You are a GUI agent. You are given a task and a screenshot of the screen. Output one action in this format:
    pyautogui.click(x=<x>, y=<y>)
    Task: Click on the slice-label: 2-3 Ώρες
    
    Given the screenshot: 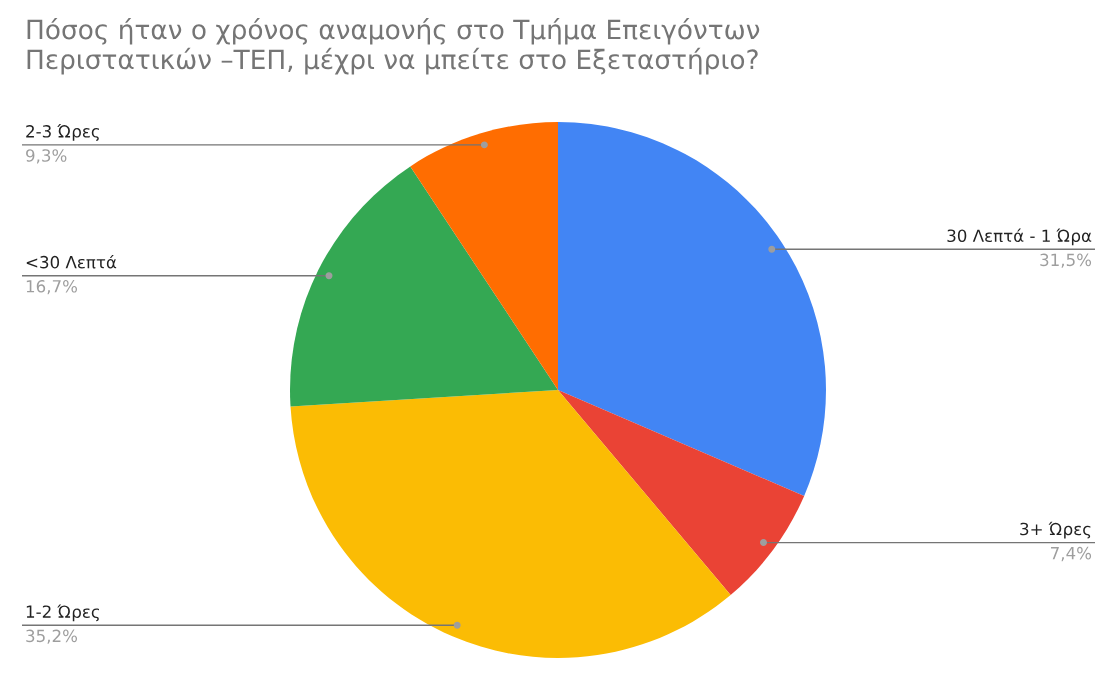 What is the action you would take?
    pyautogui.click(x=62, y=132)
    